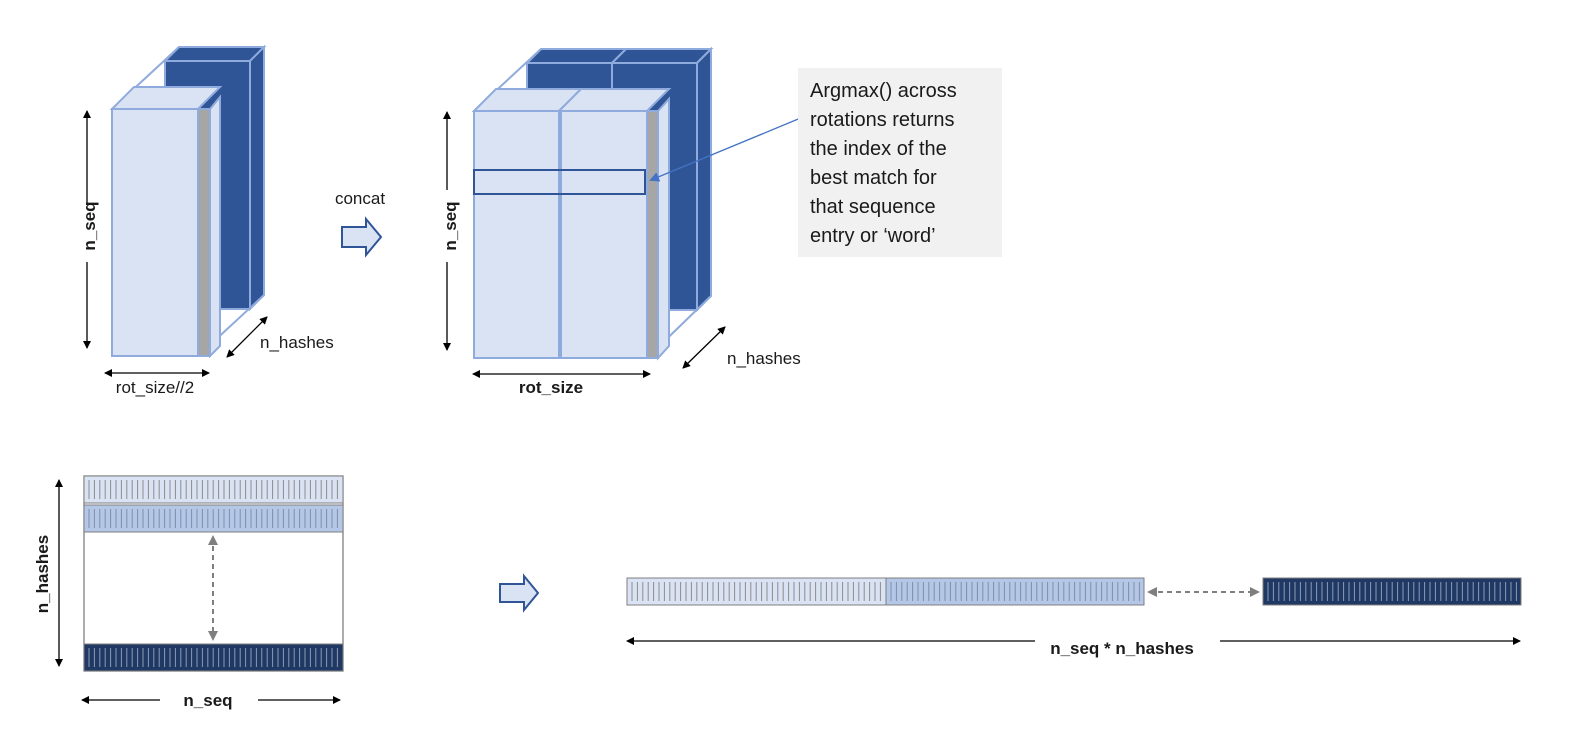 Image resolution: width=1586 pixels, height=729 pixels. Describe the element at coordinates (247, 337) in the screenshot. I see `n-hashes-arrow-left` at that location.